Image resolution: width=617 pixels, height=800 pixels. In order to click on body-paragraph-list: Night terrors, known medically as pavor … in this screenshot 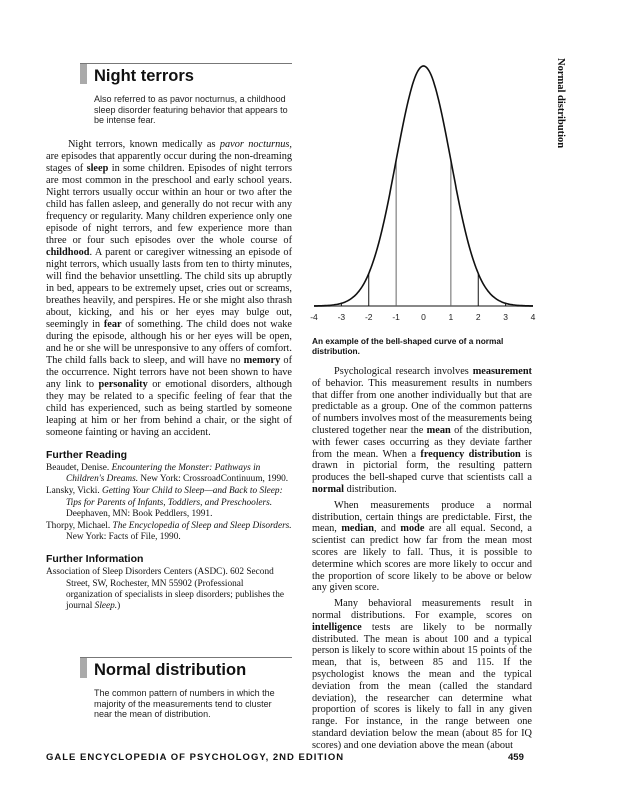, I will do `click(169, 289)`.